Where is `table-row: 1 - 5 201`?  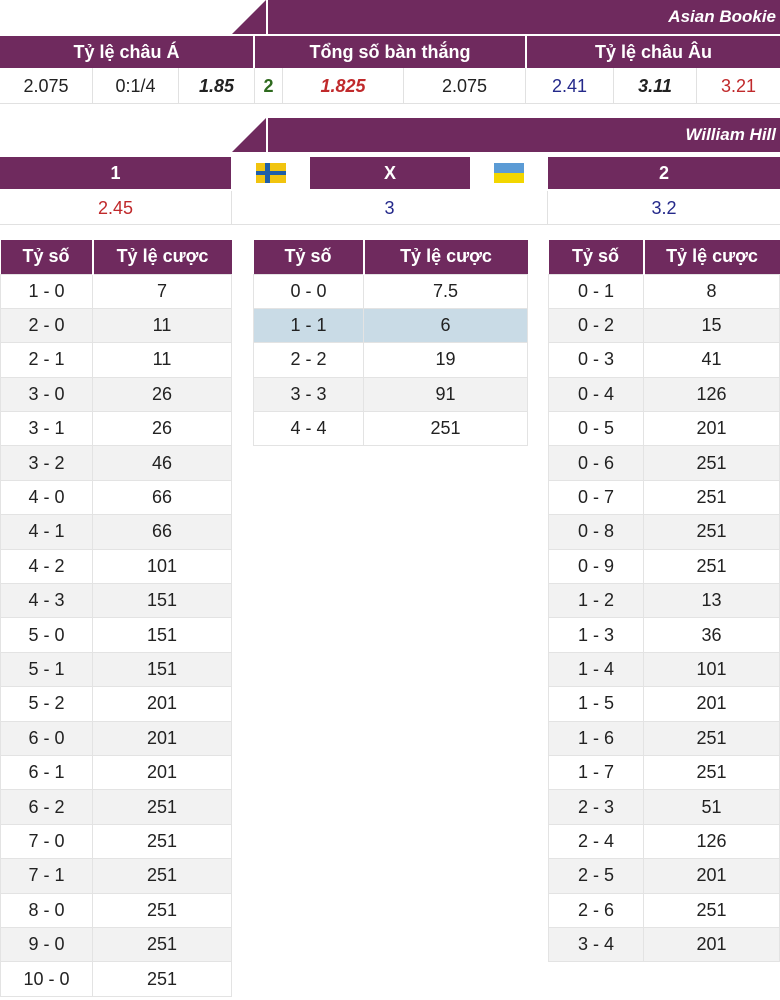
table-row: 1 - 5 201 is located at coordinates (664, 704).